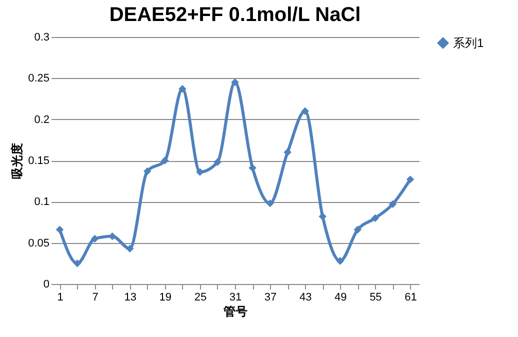 Image resolution: width=518 pixels, height=337 pixels. Describe the element at coordinates (305, 298) in the screenshot. I see `x-tick-label: 43` at that location.